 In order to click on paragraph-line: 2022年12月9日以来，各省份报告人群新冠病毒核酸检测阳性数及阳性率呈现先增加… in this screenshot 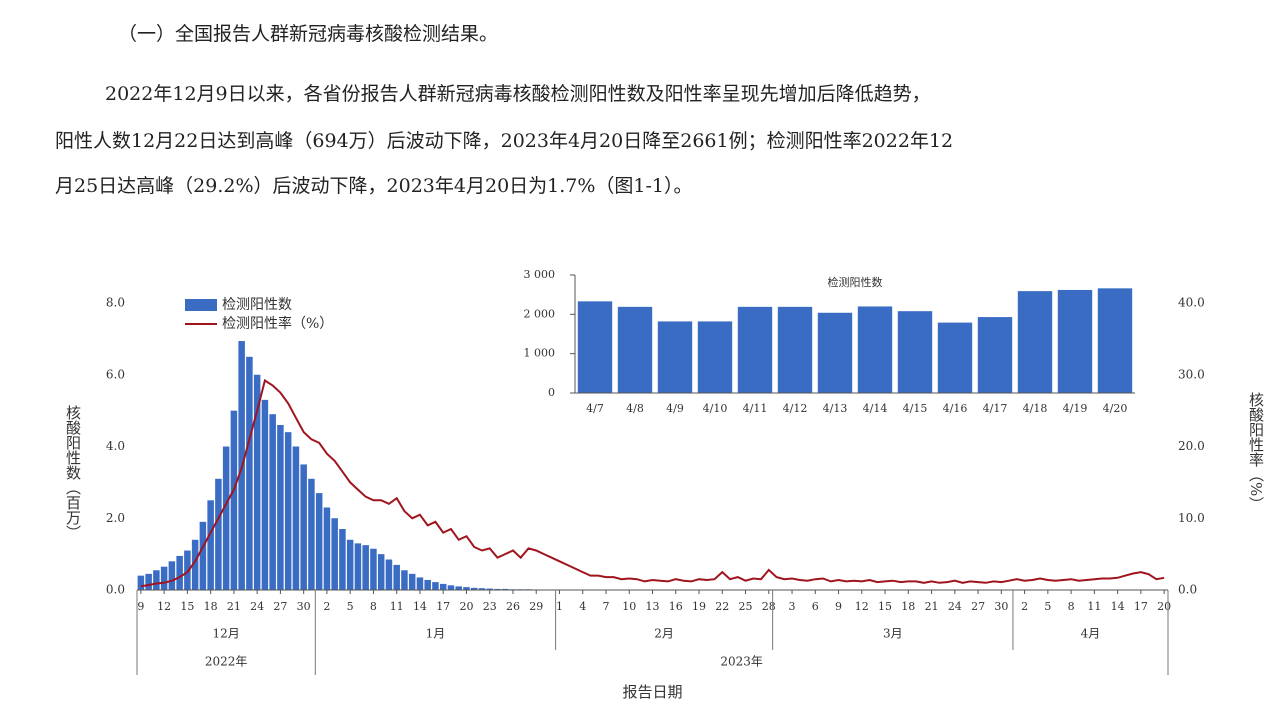, I will do `click(518, 94)`.